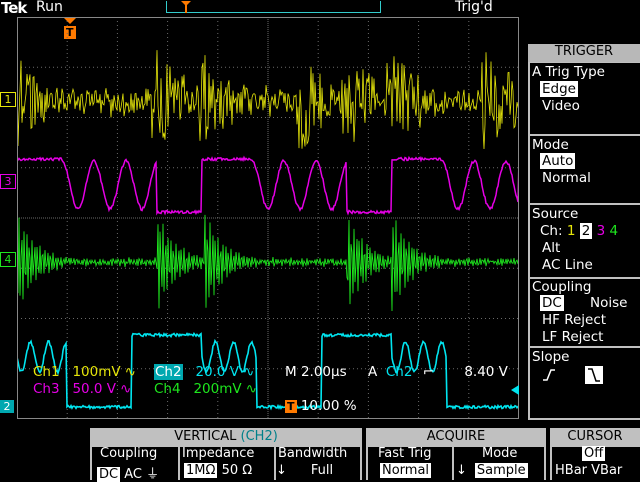 This screenshot has width=640, height=482. Describe the element at coordinates (13, 8) in the screenshot. I see `brand-logo: Tek` at that location.